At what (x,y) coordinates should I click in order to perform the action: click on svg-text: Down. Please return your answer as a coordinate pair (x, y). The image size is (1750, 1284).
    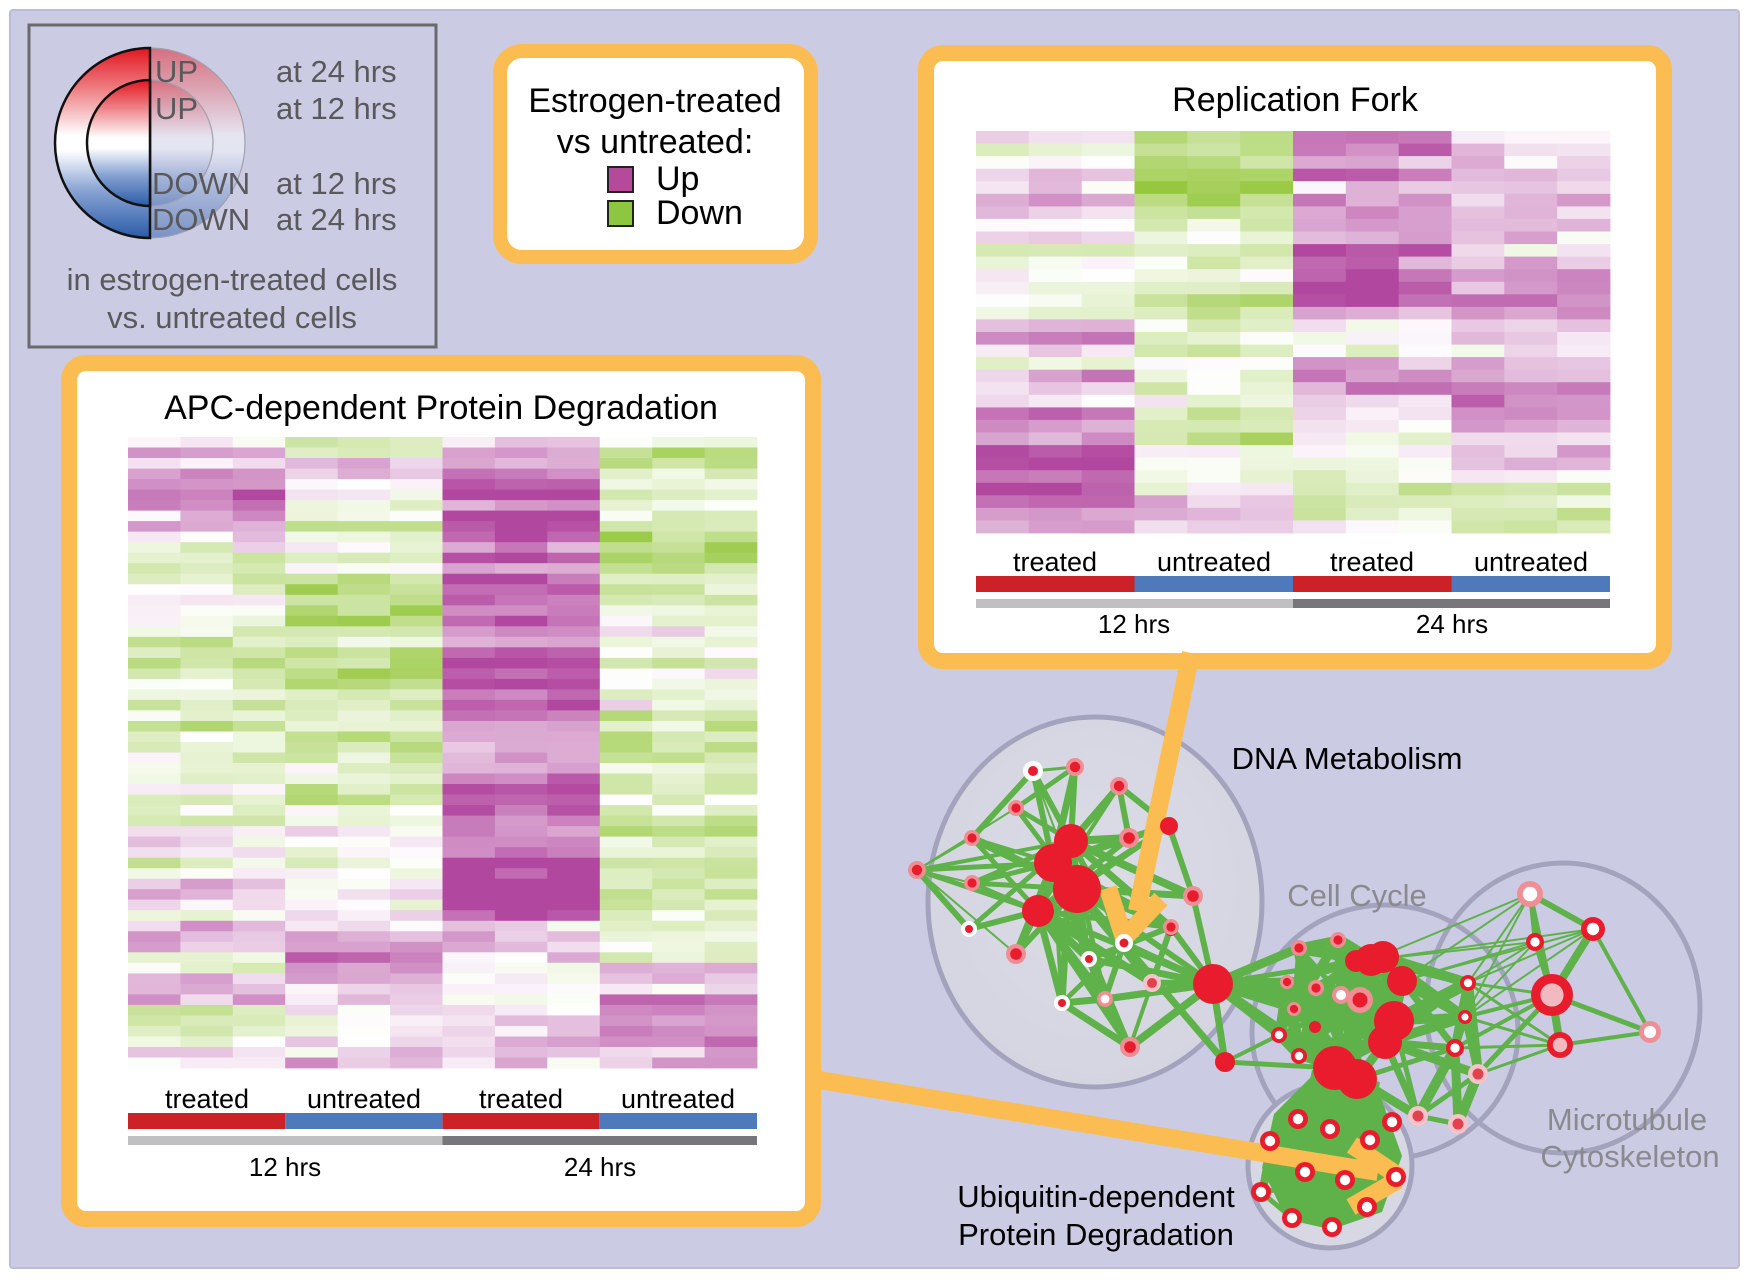
    Looking at the image, I should click on (699, 213).